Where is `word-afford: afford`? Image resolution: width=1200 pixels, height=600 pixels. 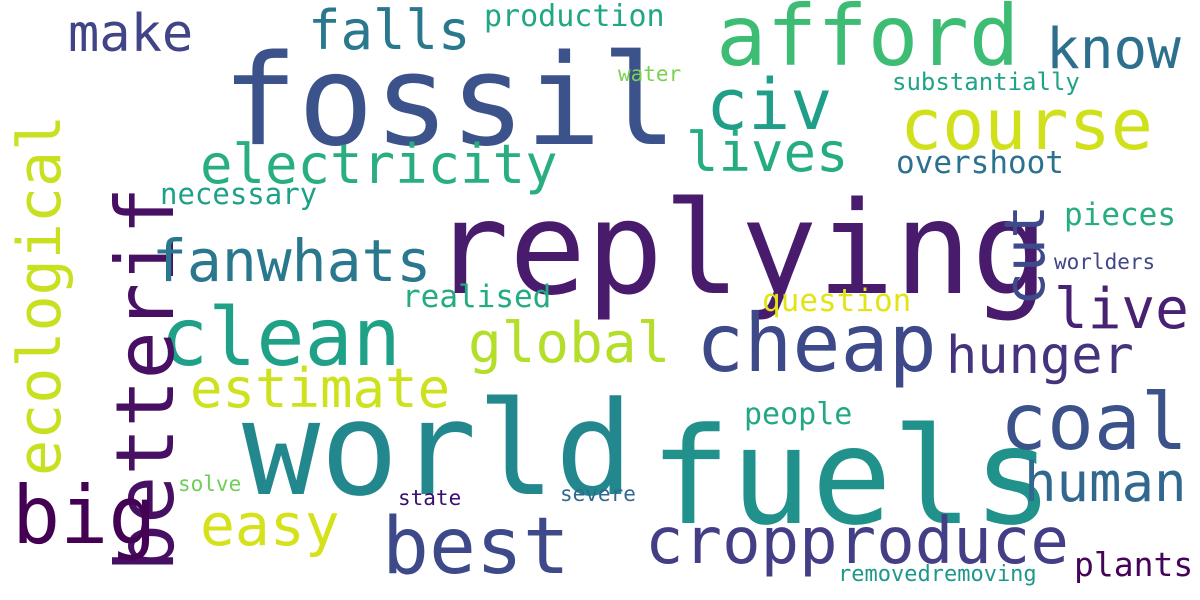
word-afford: afford is located at coordinates (868, 42).